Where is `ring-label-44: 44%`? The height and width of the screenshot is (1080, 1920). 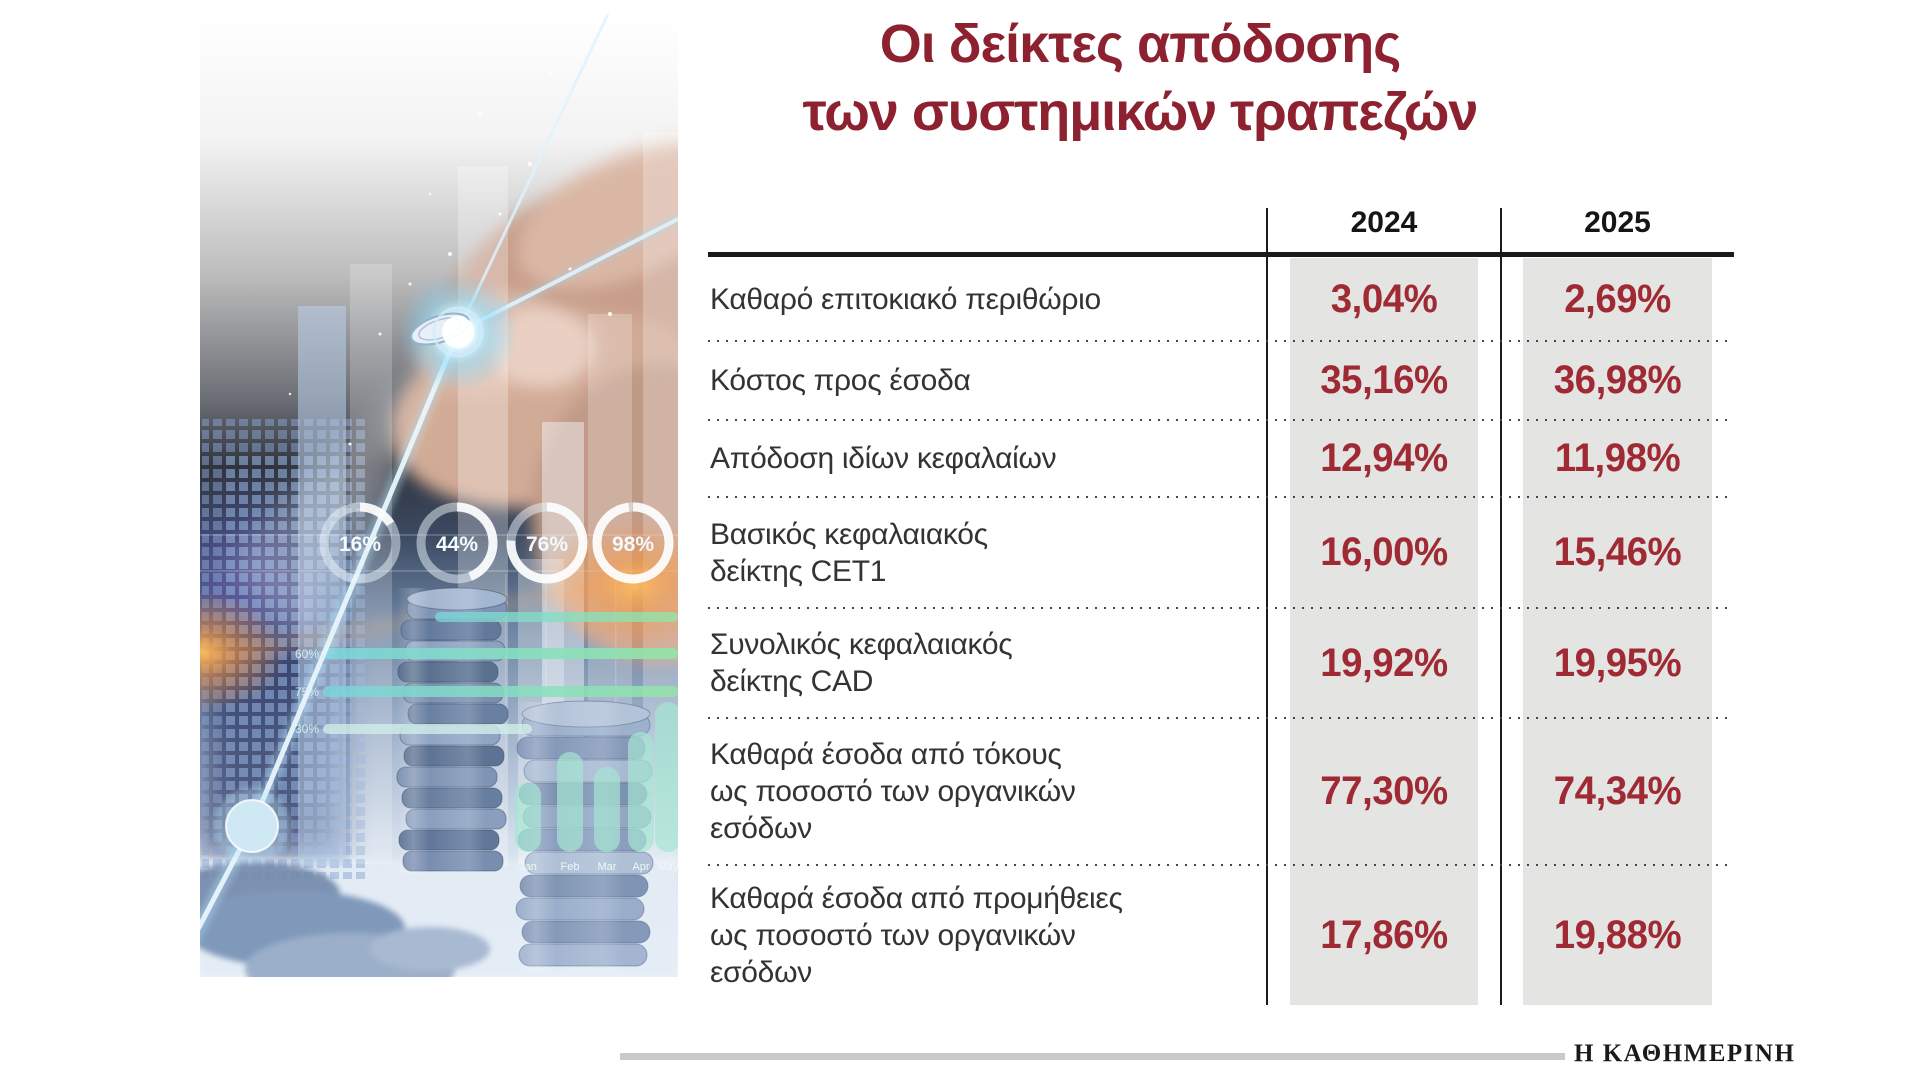 ring-label-44: 44% is located at coordinates (457, 544).